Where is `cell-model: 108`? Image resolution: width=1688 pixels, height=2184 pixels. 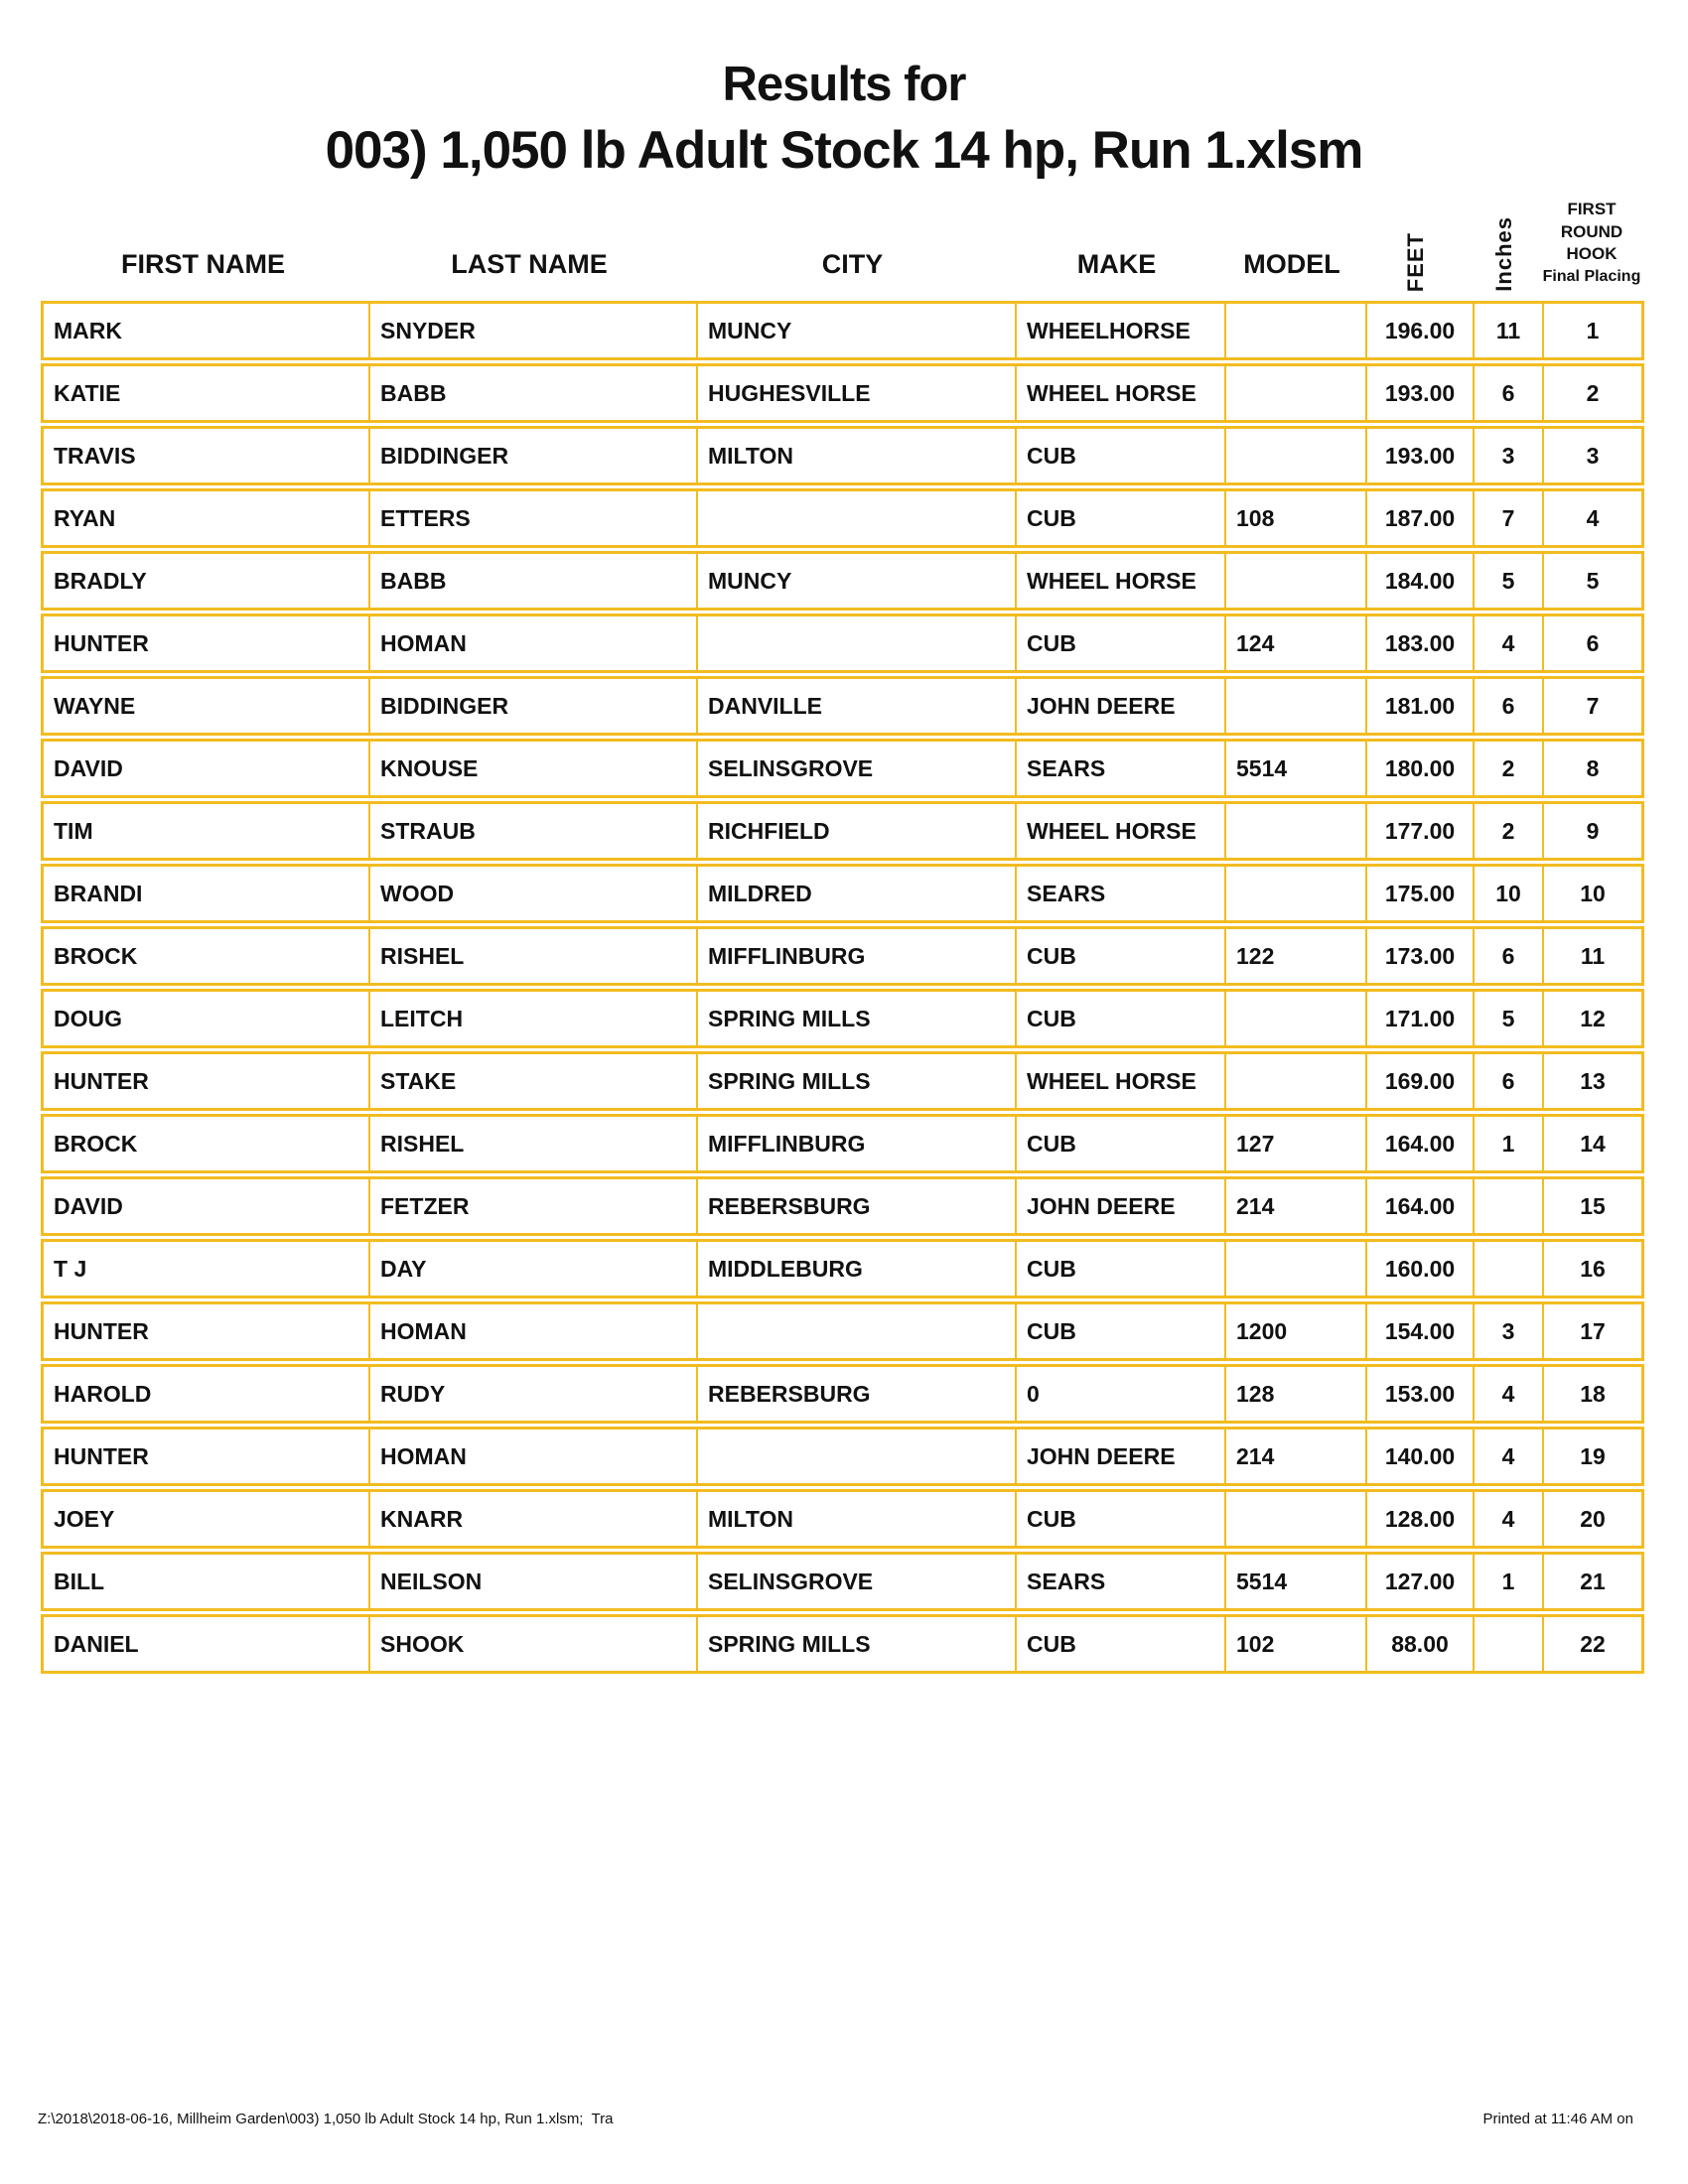 cell-model: 108 is located at coordinates (1294, 518).